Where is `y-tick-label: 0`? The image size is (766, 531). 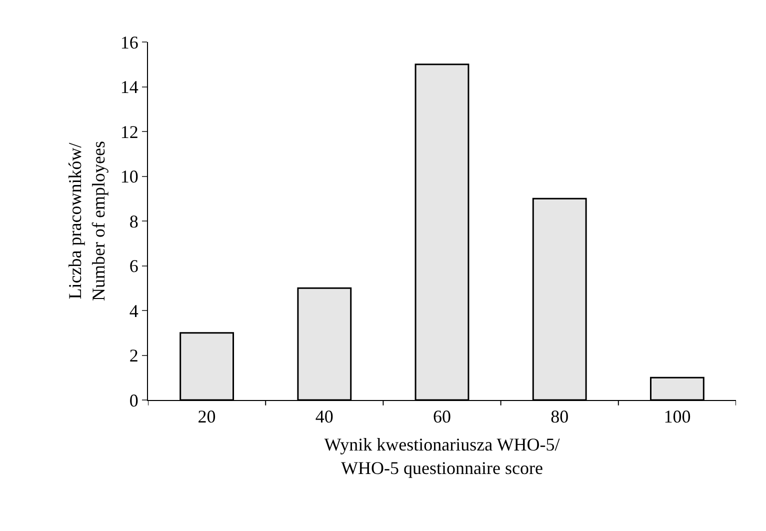
y-tick-label: 0 is located at coordinates (133, 400).